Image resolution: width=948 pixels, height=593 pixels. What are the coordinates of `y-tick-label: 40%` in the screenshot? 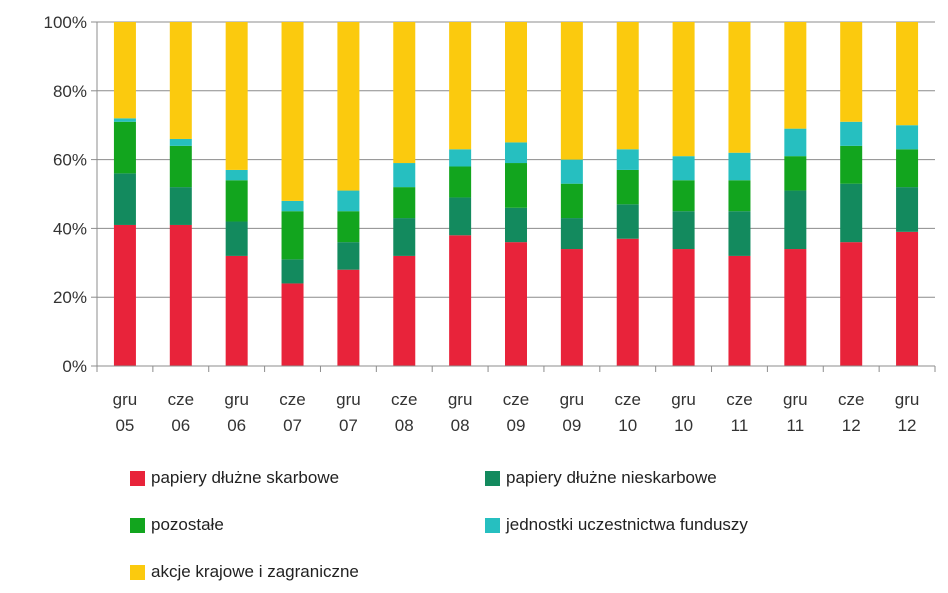 It's located at (70, 228).